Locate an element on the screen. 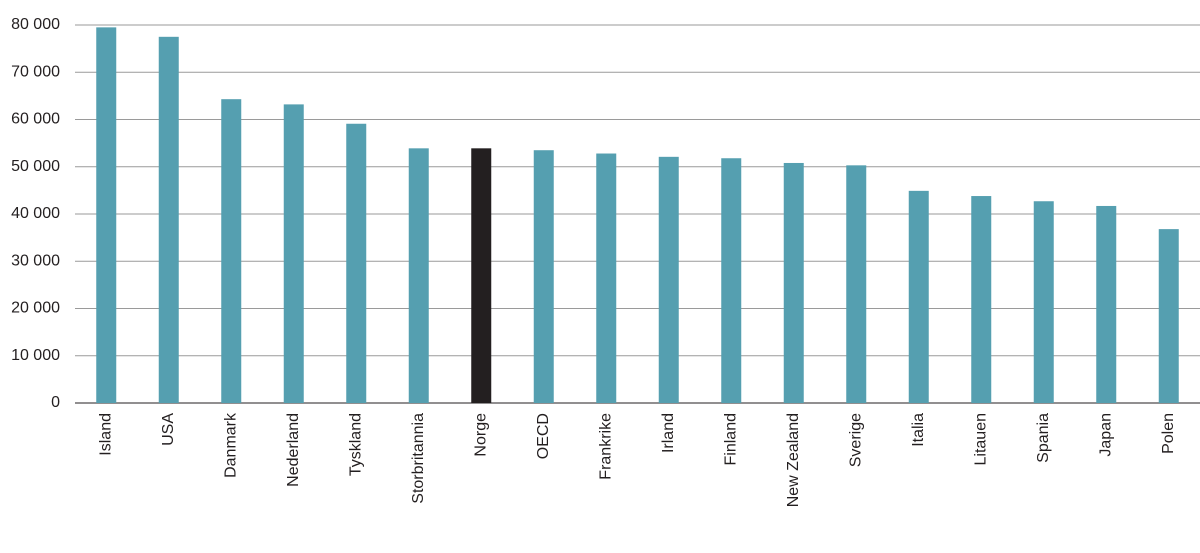 The height and width of the screenshot is (553, 1200). x-tick-label: Island is located at coordinates (105, 434).